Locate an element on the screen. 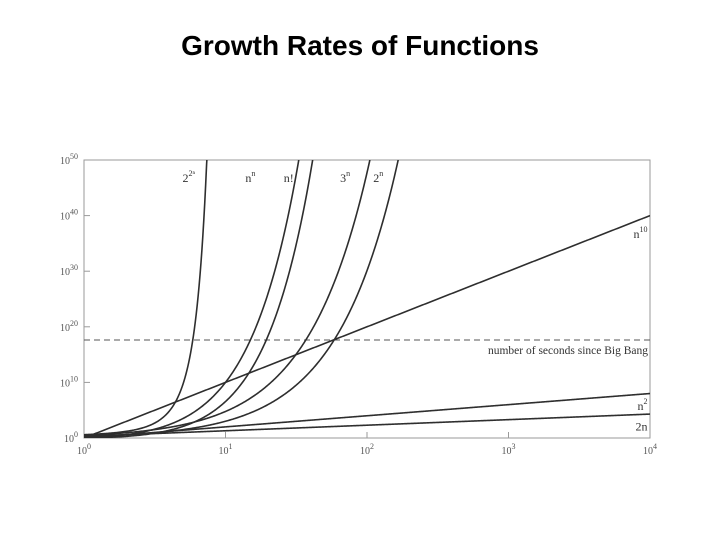 This screenshot has width=720, height=540. series-label-n-2: n2 is located at coordinates (643, 405).